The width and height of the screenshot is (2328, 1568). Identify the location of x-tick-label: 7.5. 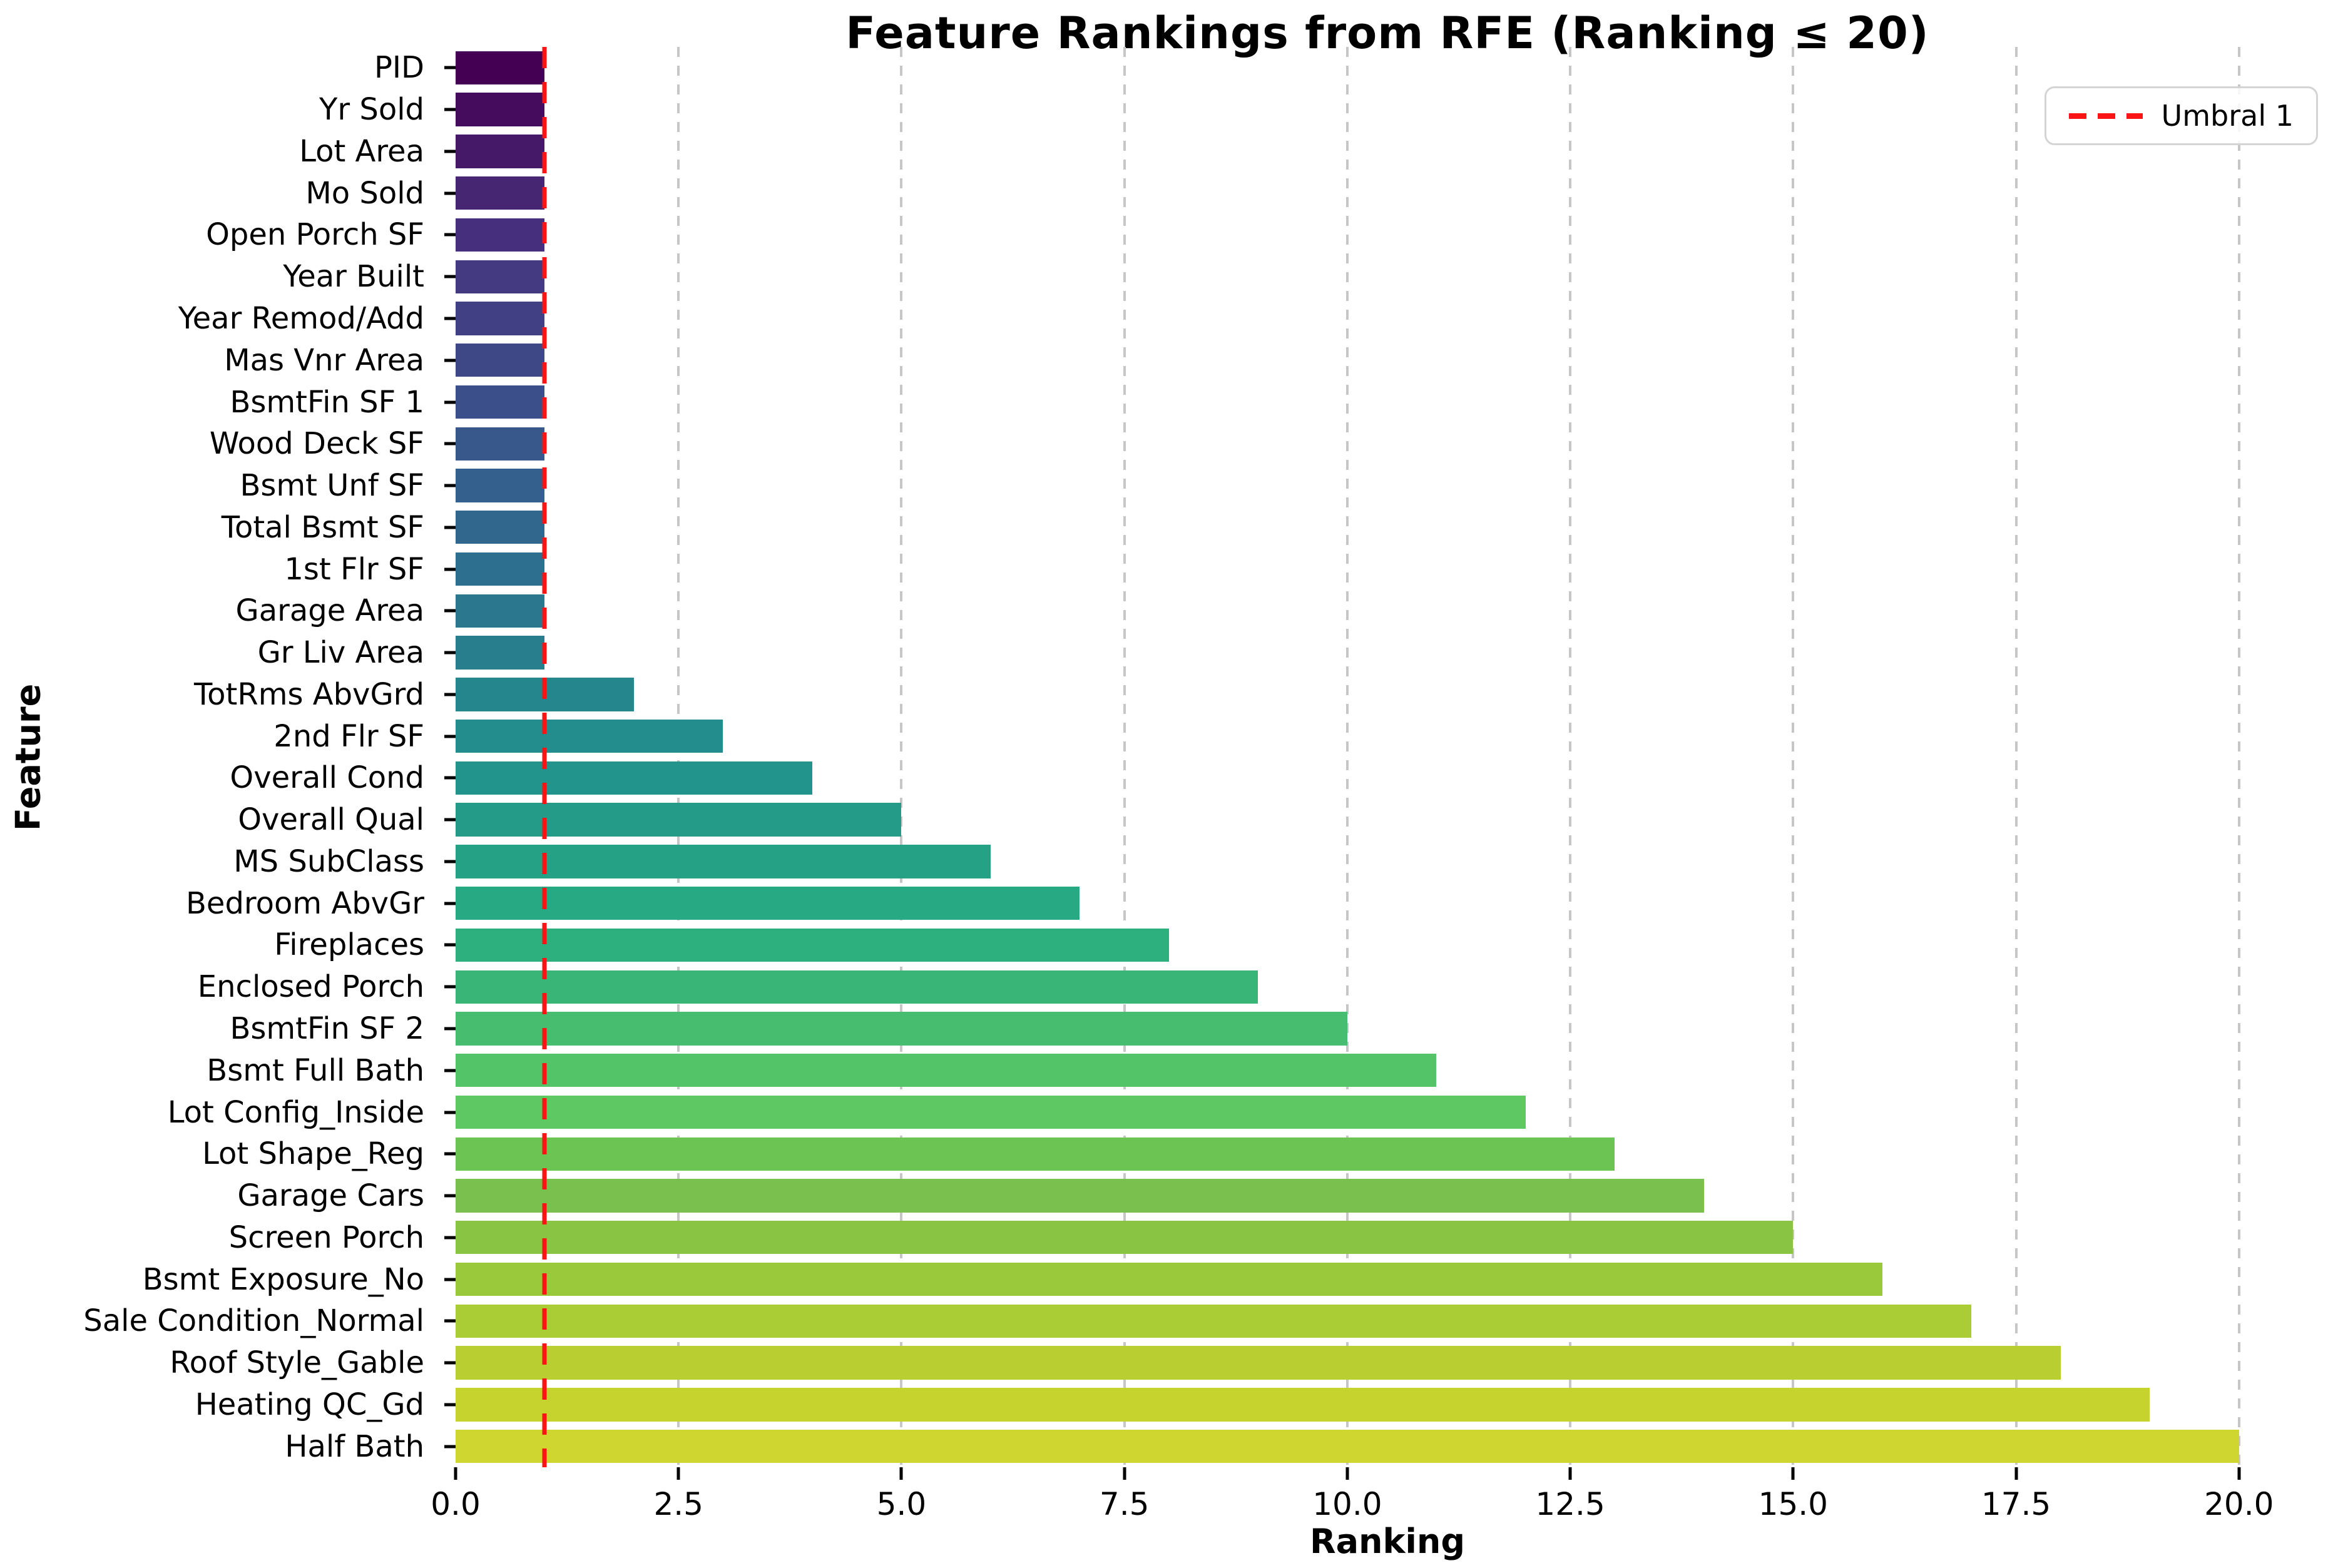
(1124, 1504).